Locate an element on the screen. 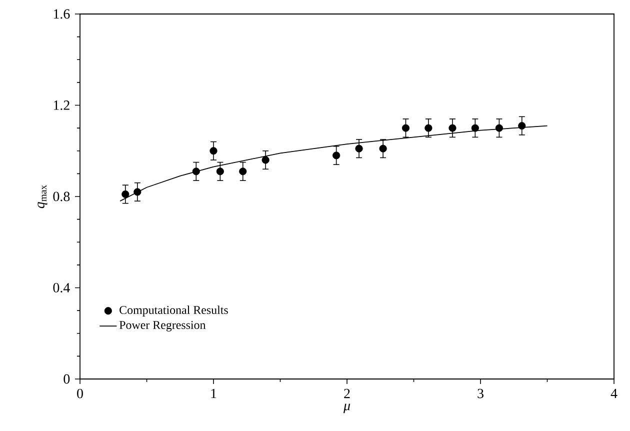  legend-label: Power Regression is located at coordinates (162, 326).